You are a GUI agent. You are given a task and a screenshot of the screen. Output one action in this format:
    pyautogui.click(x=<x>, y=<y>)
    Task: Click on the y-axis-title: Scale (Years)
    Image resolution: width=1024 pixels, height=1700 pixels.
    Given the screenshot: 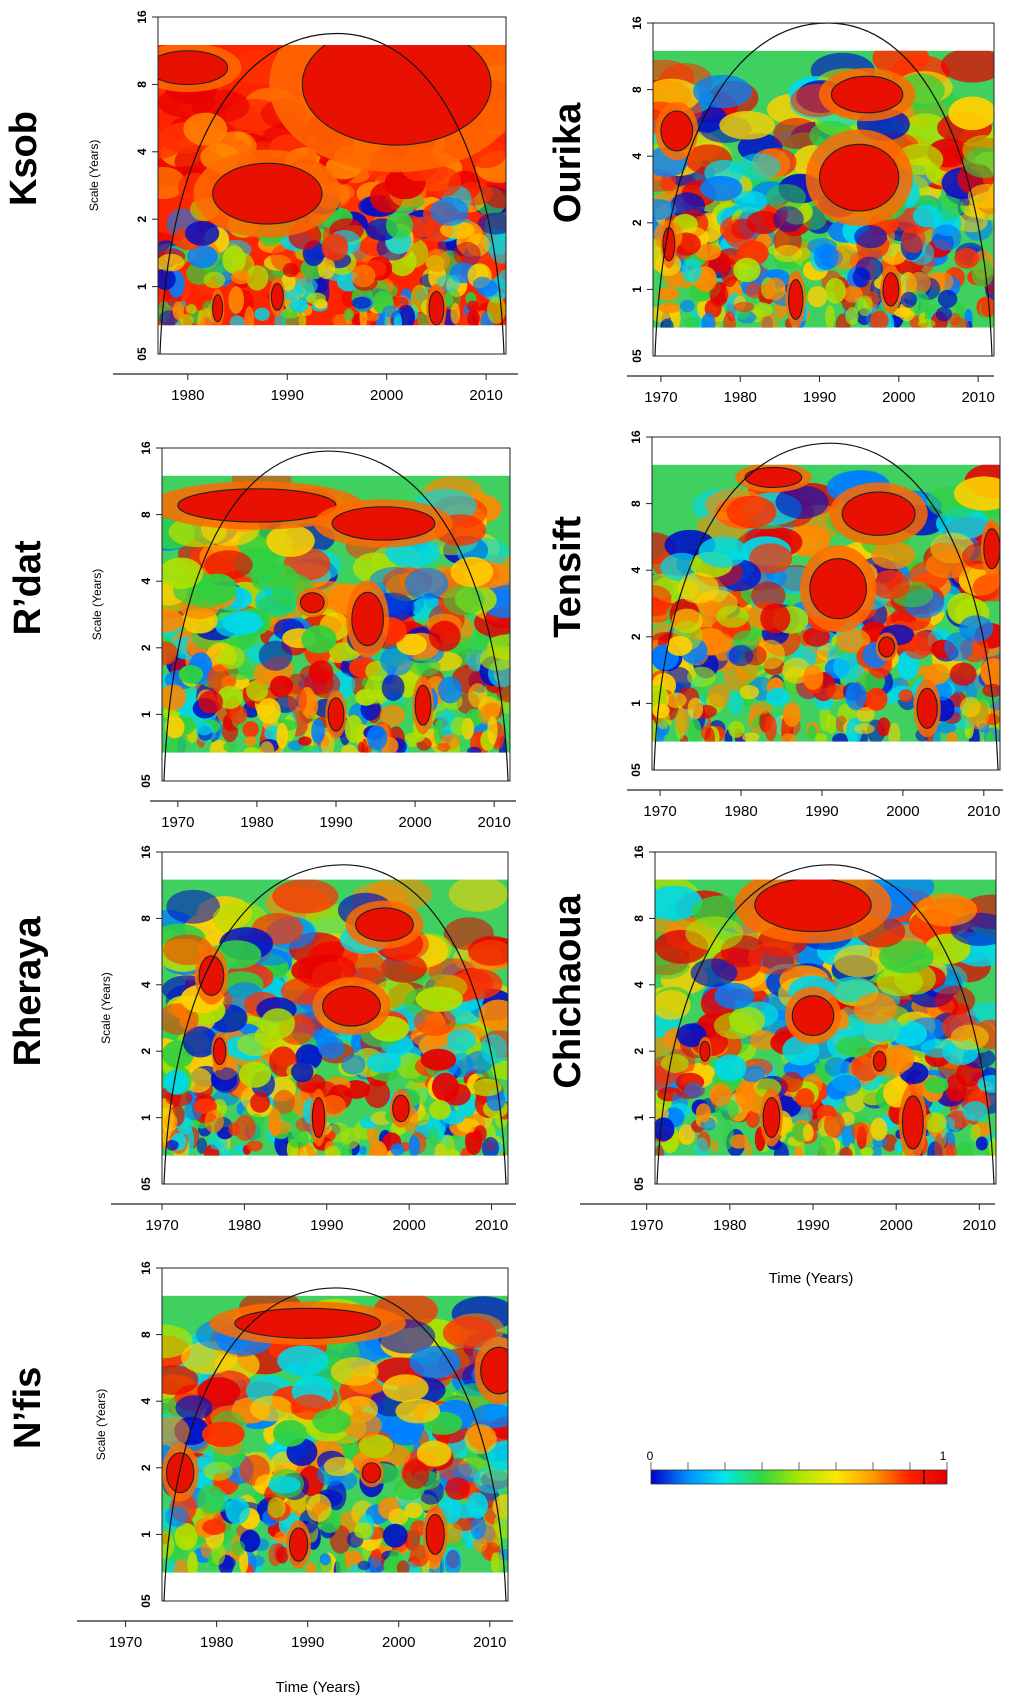 What is the action you would take?
    pyautogui.click(x=97, y=605)
    